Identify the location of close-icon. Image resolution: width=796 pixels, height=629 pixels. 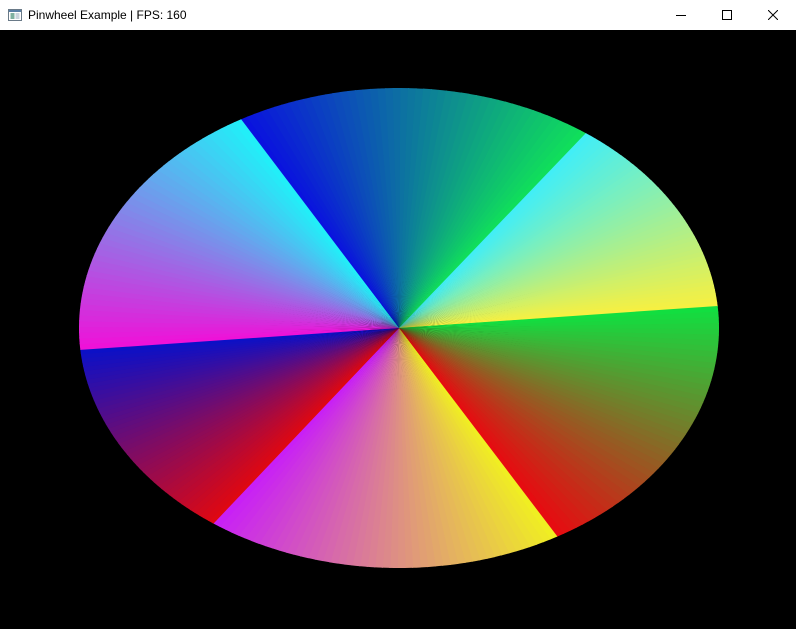
(773, 15).